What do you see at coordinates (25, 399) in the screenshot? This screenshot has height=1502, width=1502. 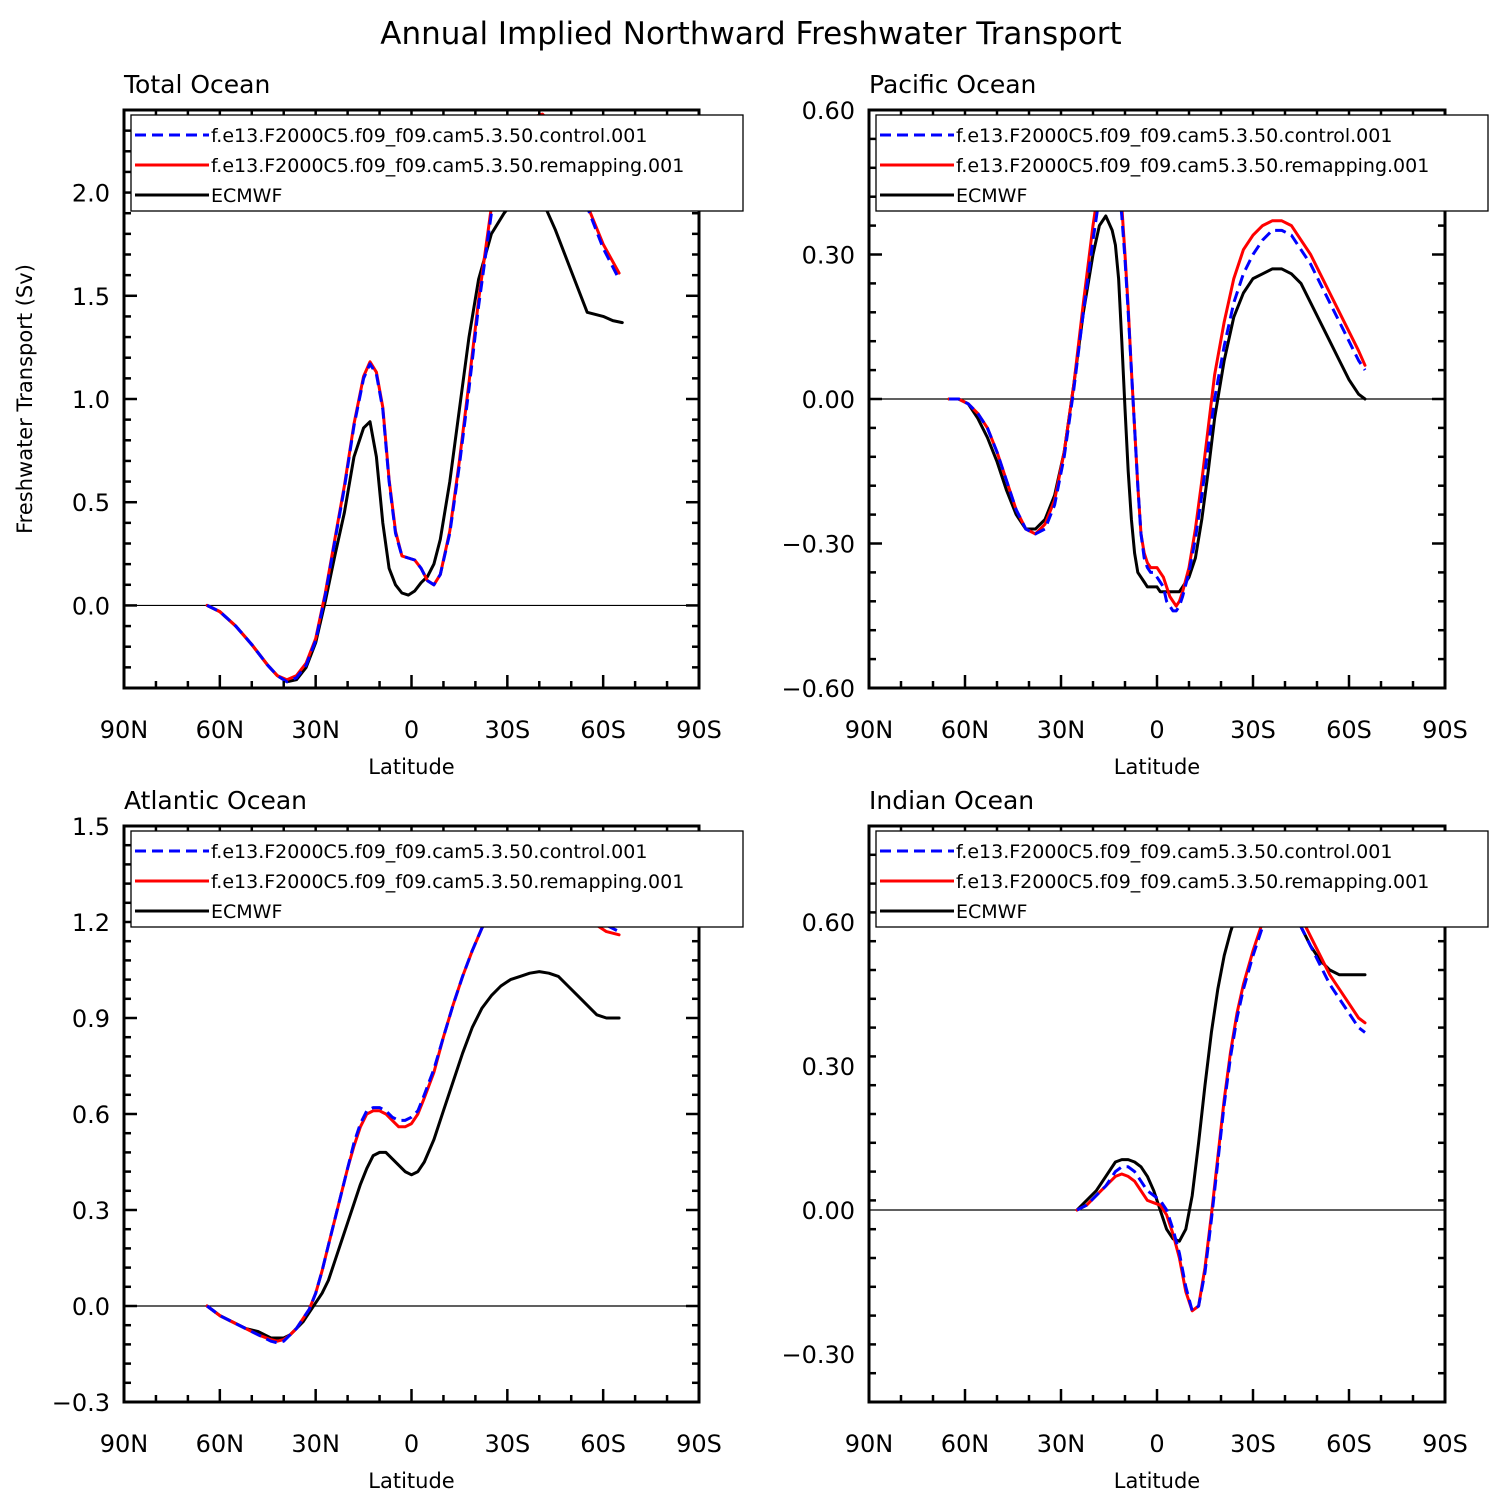 I see `y-axis-title: Freshwater Transport (Sv)` at bounding box center [25, 399].